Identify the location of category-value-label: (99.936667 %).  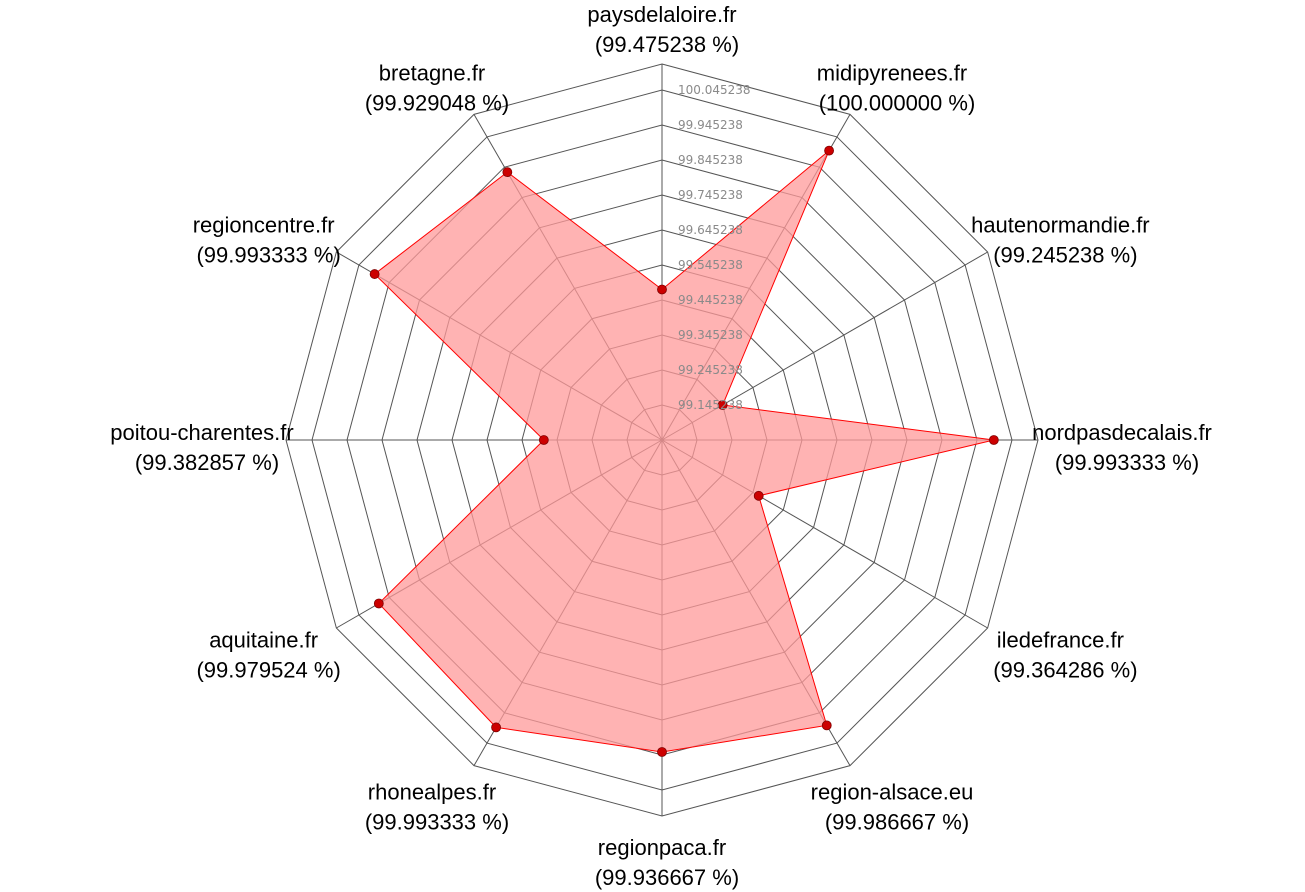
(667, 877).